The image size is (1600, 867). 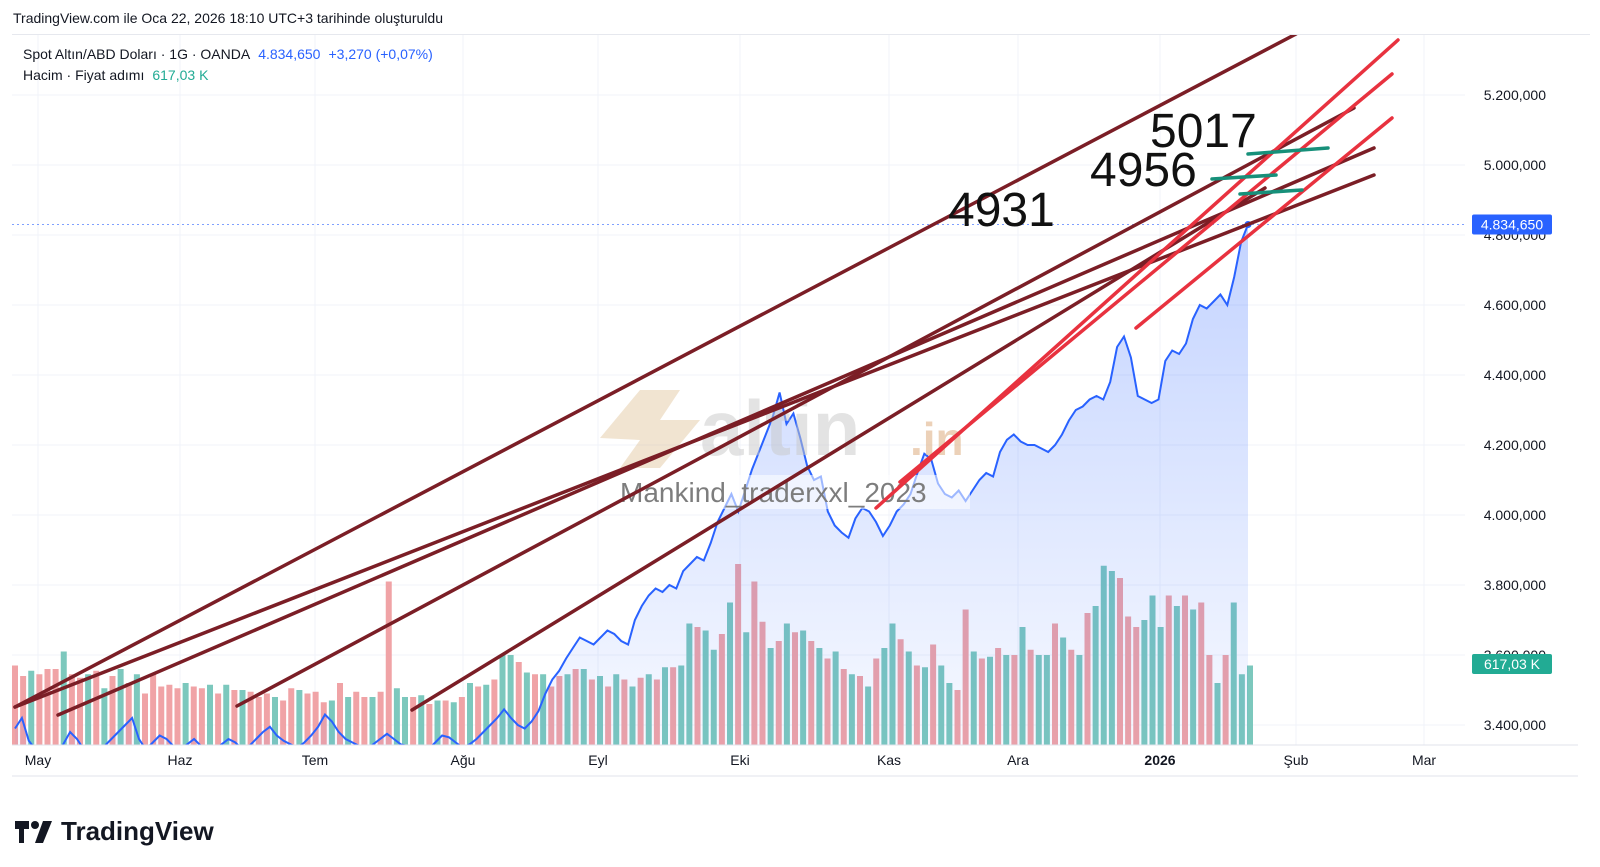 What do you see at coordinates (1296, 760) in the screenshot?
I see `x-tick-label: Şub` at bounding box center [1296, 760].